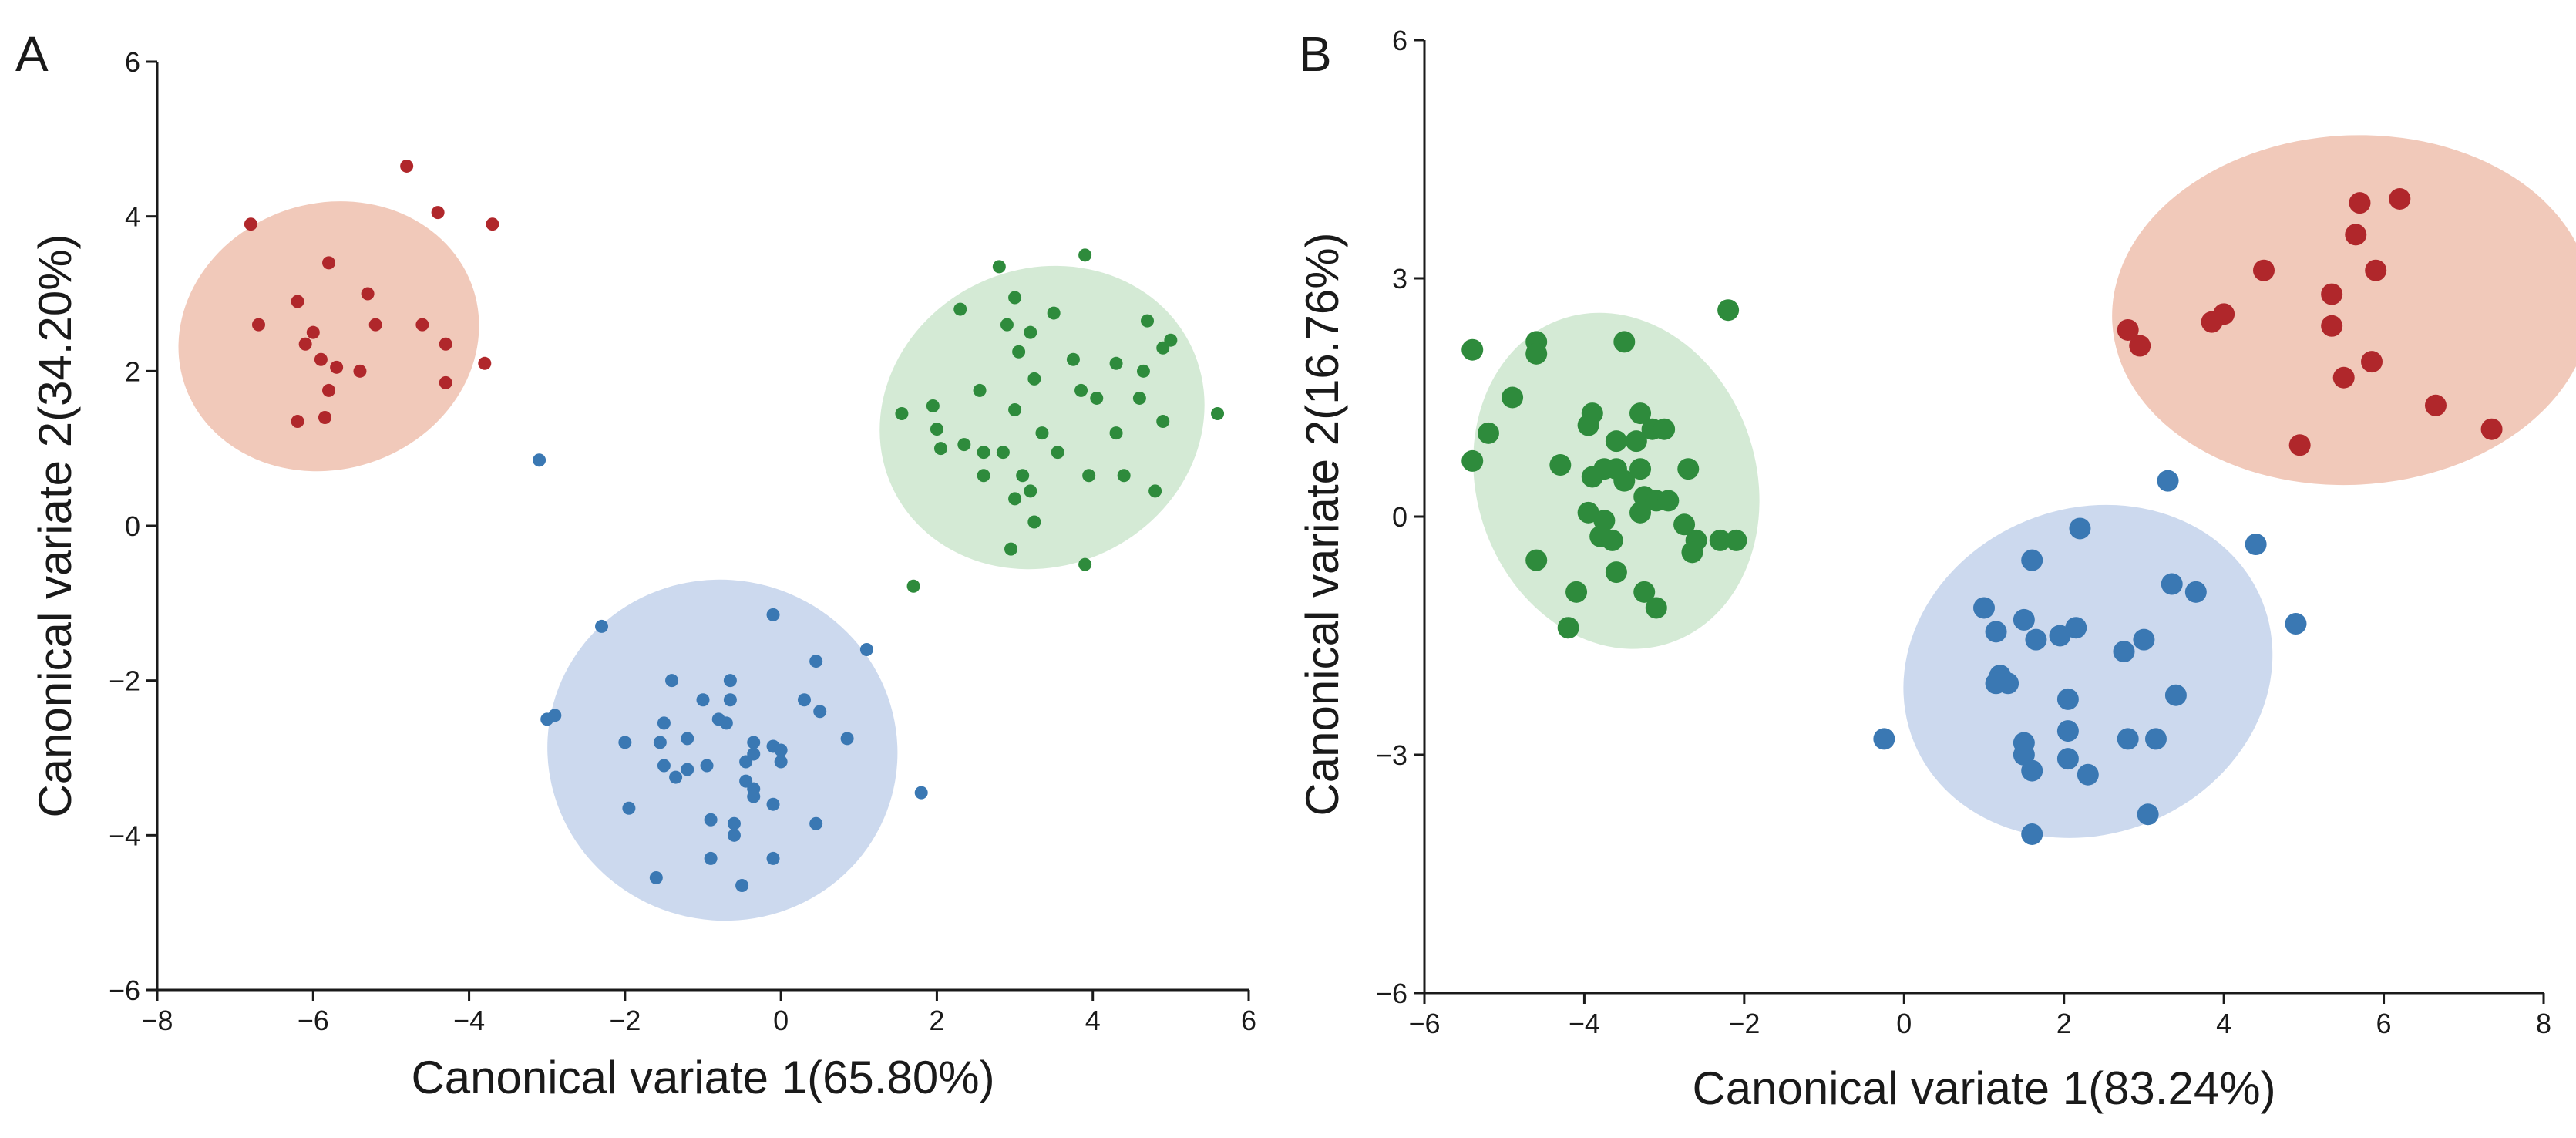  Describe the element at coordinates (1584, 1023) in the screenshot. I see `panel-b-x-tick-label-2: −4` at that location.